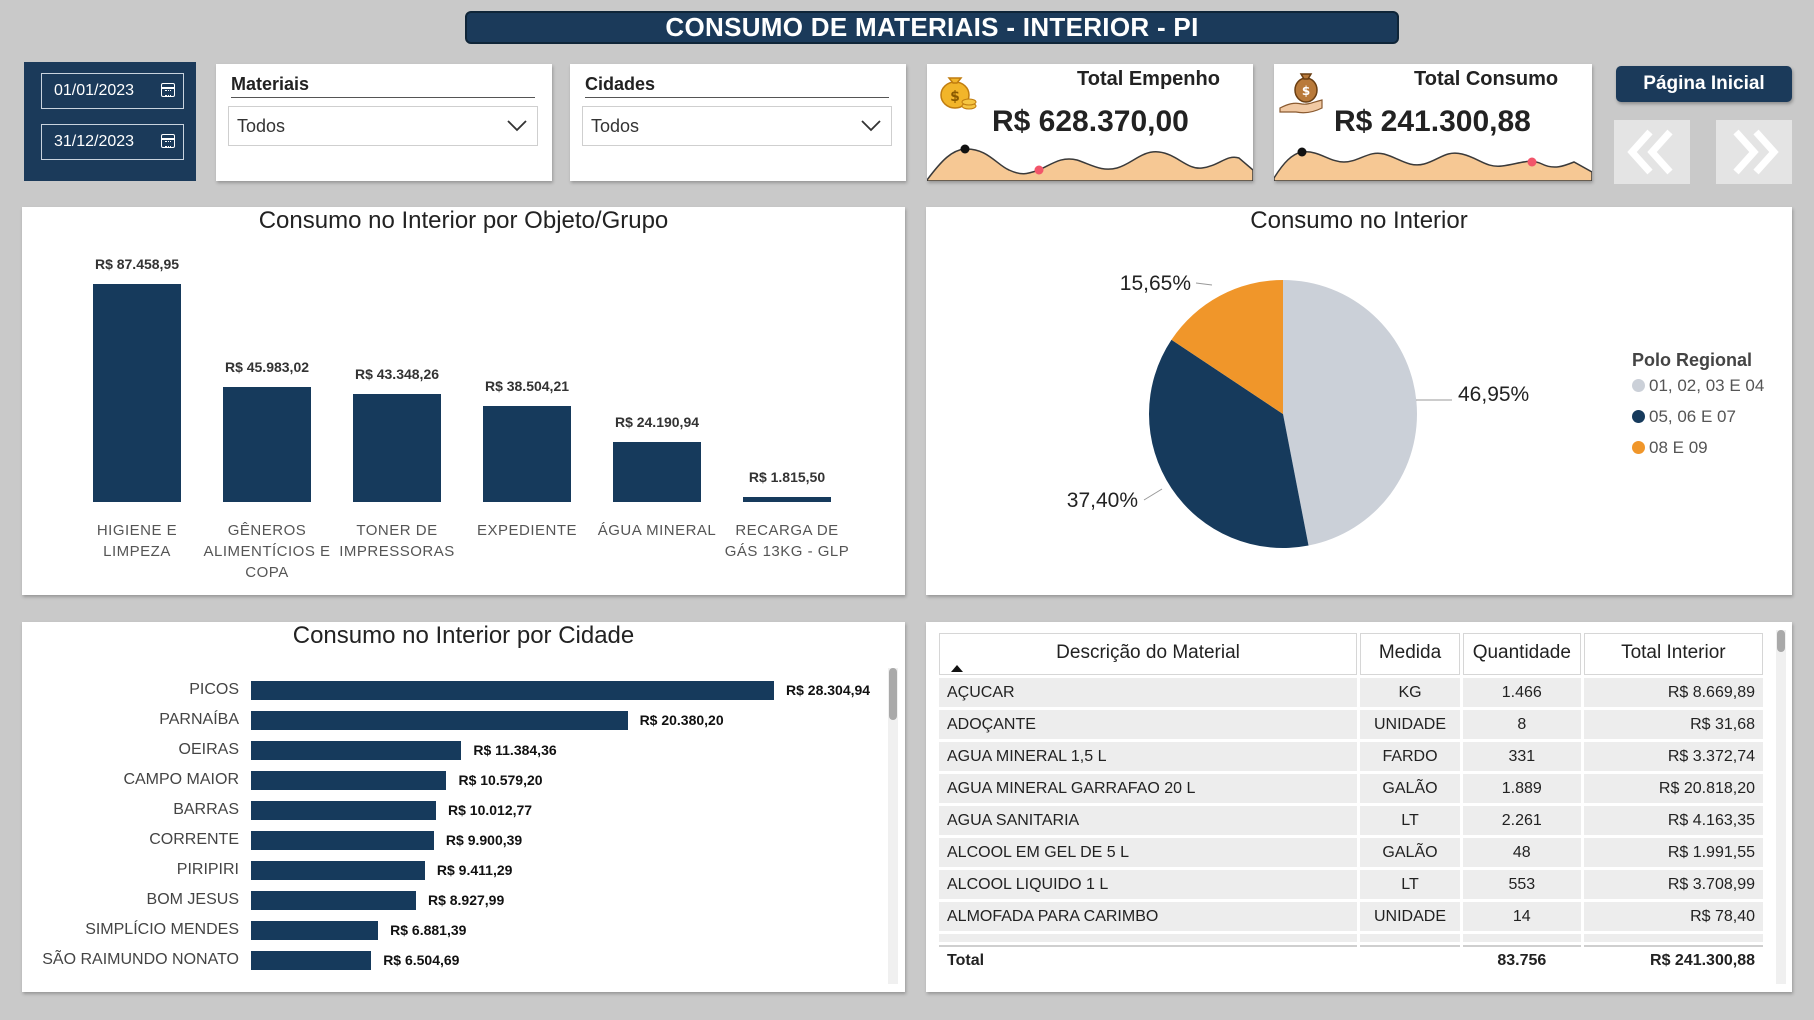 The height and width of the screenshot is (1020, 1814). What do you see at coordinates (1704, 84) in the screenshot?
I see `home-page-button: Página Inicial` at bounding box center [1704, 84].